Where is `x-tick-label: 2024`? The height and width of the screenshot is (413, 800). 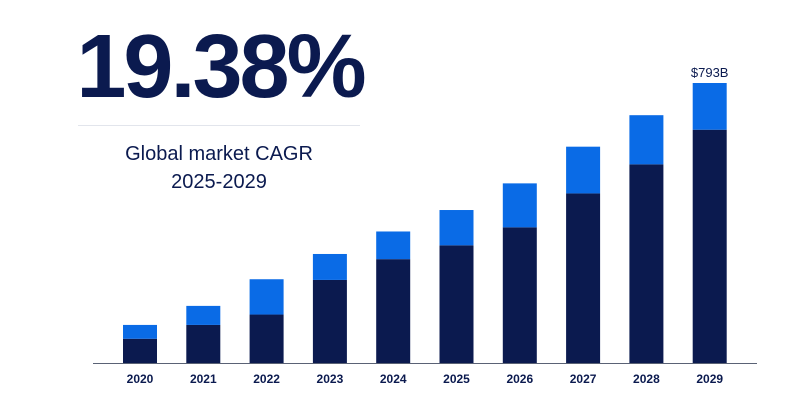
x-tick-label: 2024 is located at coordinates (393, 379).